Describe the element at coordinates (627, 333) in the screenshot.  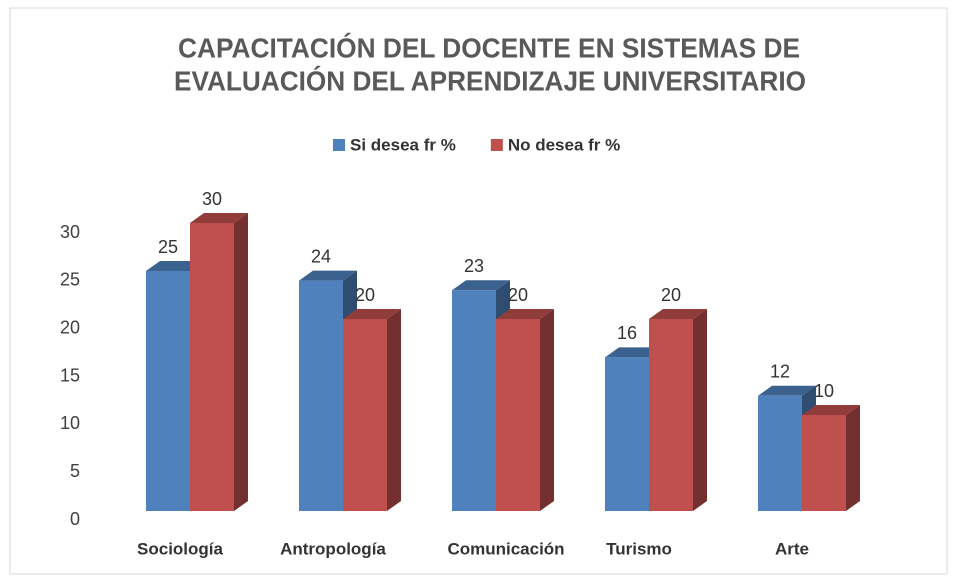
I see `data-label: 16` at that location.